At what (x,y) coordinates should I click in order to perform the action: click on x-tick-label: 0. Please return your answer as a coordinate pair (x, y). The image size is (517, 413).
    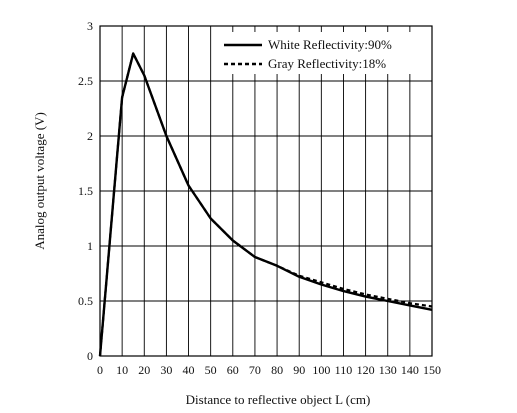
    Looking at the image, I should click on (100, 370).